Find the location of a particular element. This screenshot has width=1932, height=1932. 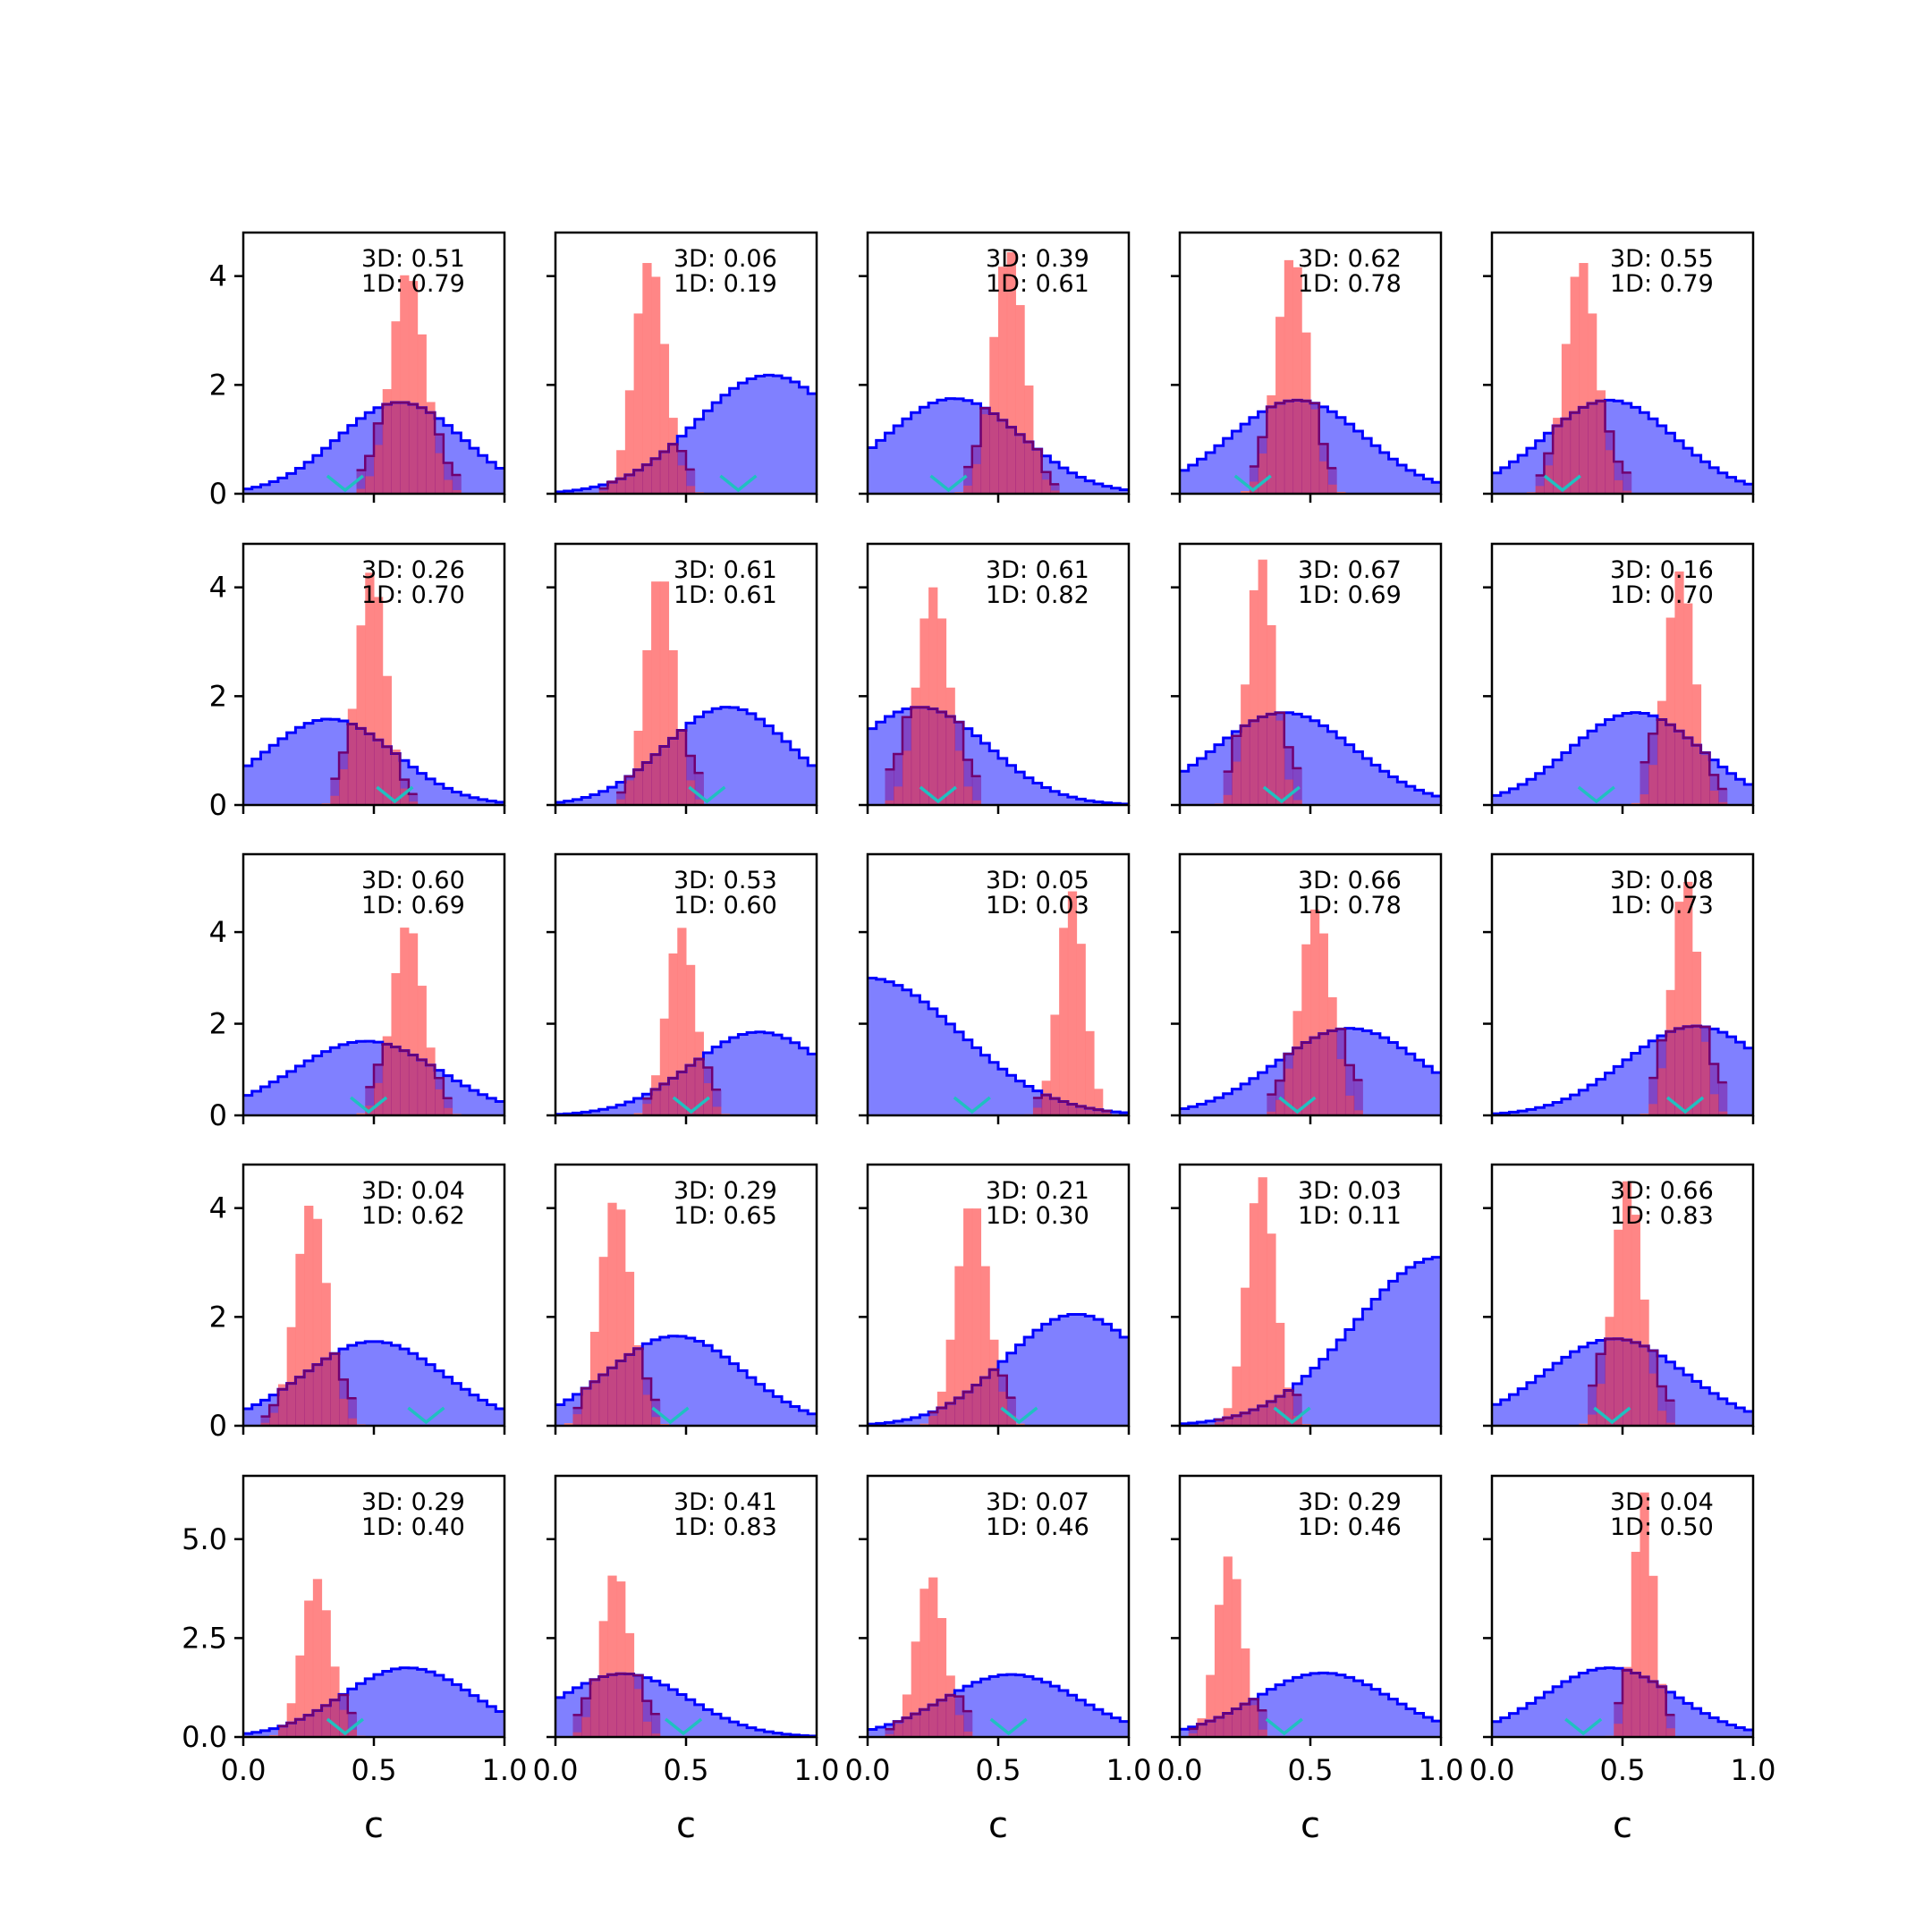

y-tick-label: 5.0 is located at coordinates (204, 1539).